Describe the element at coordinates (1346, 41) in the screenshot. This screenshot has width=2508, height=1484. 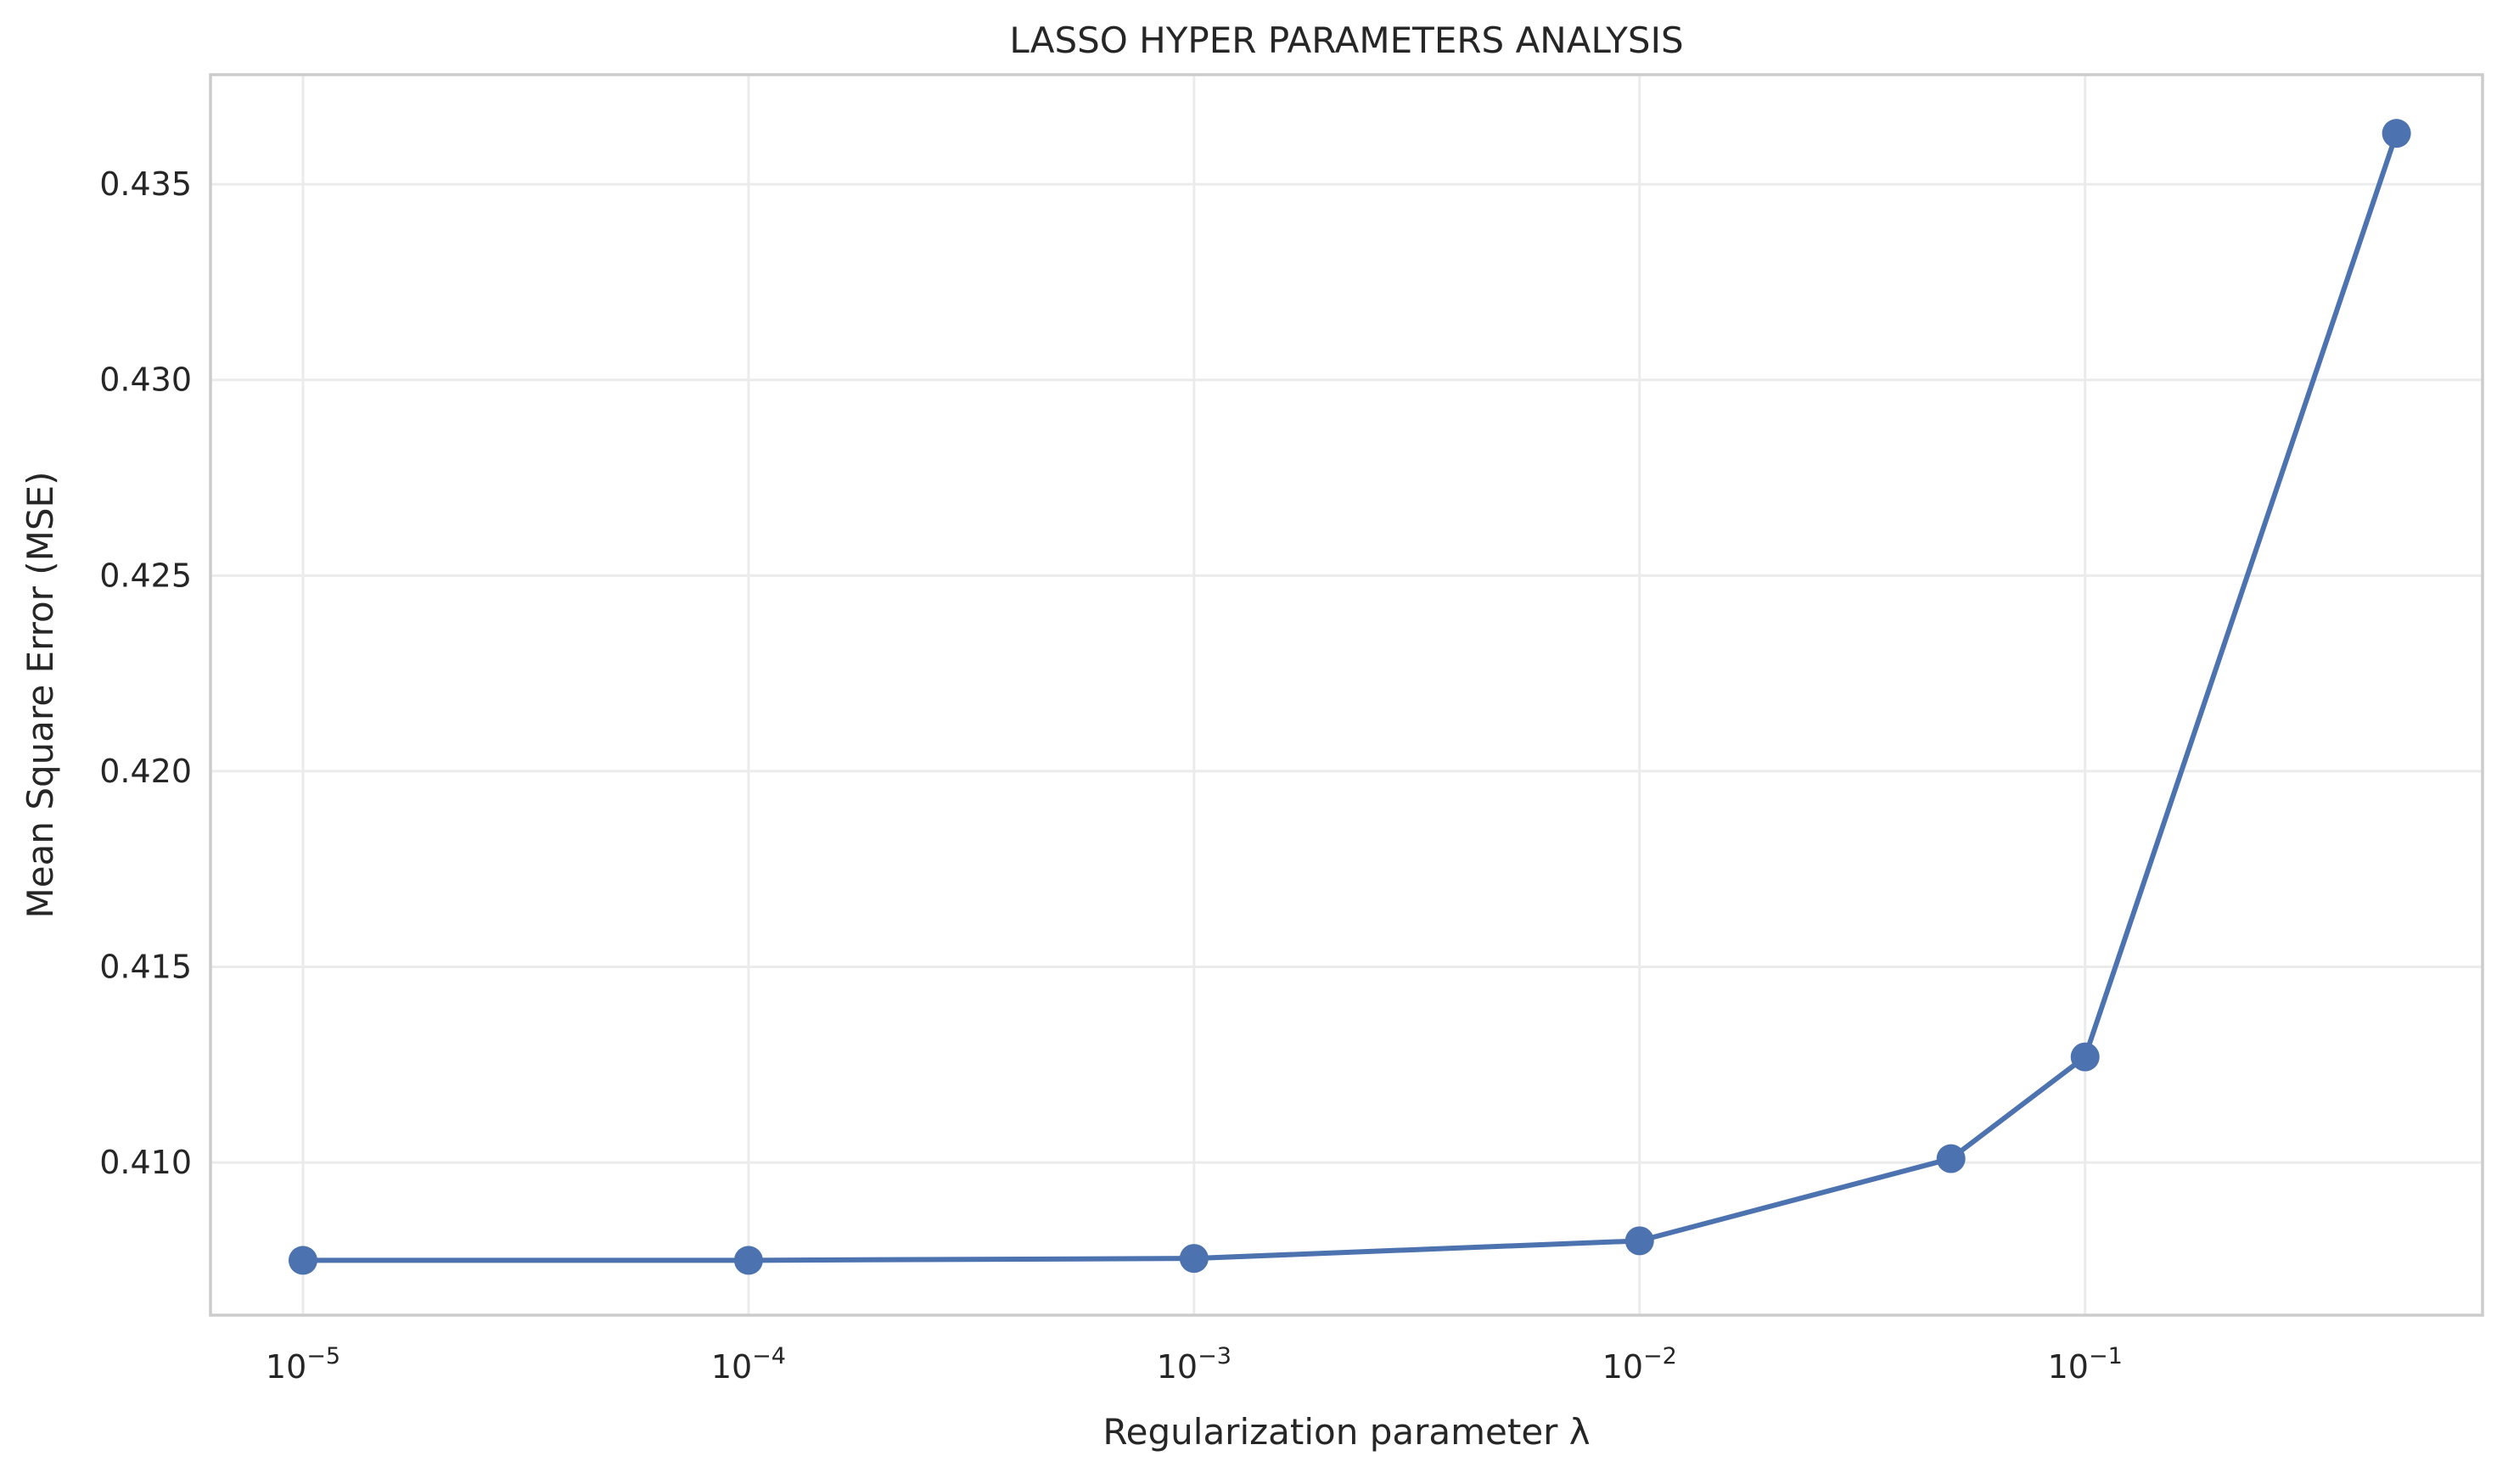
I see `chart-title: LASSO HYPER PARAMETERS ANALYSIS` at that location.